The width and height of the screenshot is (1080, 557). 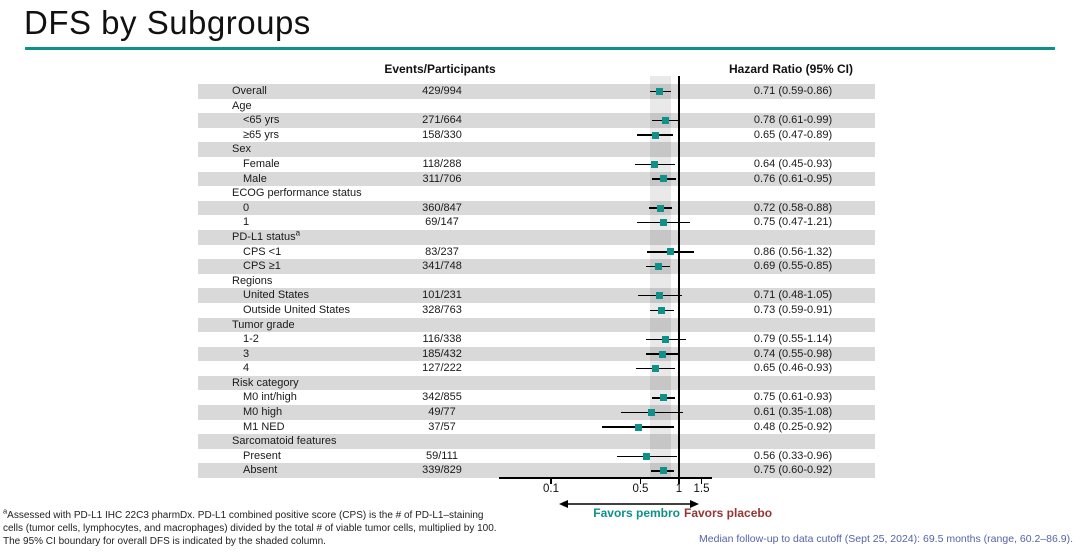 I want to click on hazard-ratio-value: 0.73 (0.59-0.91), so click(x=793, y=309).